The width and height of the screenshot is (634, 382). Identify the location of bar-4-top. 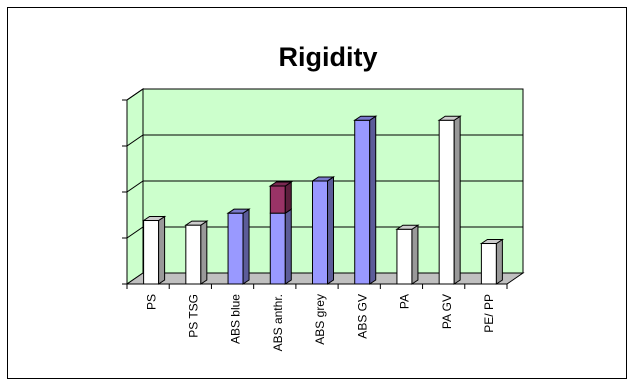
(323, 179).